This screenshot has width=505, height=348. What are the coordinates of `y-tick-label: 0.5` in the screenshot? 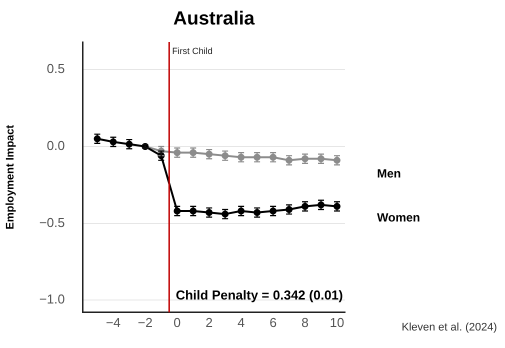 It's located at (55, 68).